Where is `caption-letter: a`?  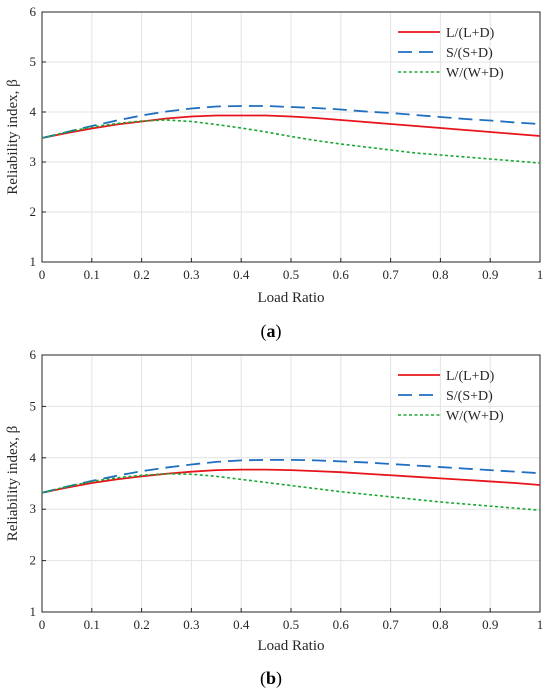 caption-letter: a is located at coordinates (271, 331).